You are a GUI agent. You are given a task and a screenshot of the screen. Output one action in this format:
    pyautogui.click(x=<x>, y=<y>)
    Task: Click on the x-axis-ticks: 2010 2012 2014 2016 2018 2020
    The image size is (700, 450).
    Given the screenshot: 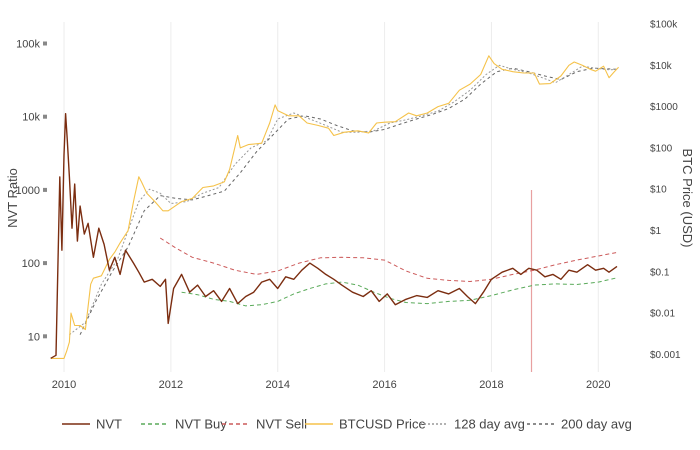 What is the action you would take?
    pyautogui.click(x=331, y=385)
    